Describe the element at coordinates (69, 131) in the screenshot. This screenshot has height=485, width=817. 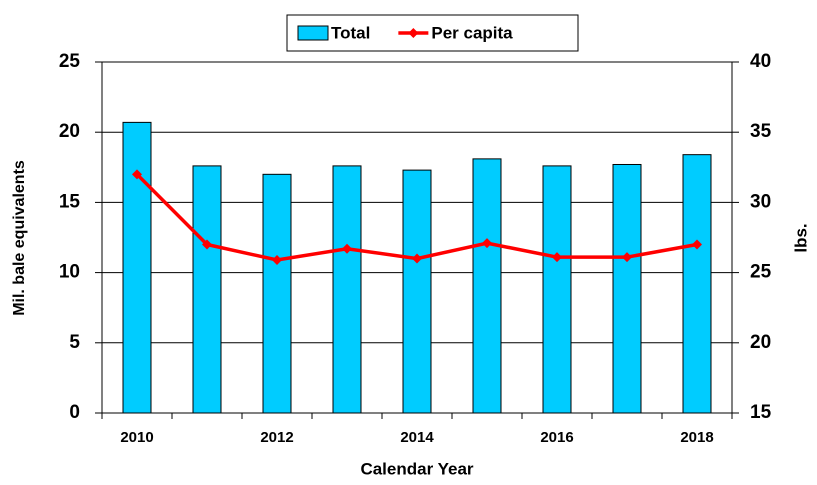
I see `y-tick-label: 20` at that location.